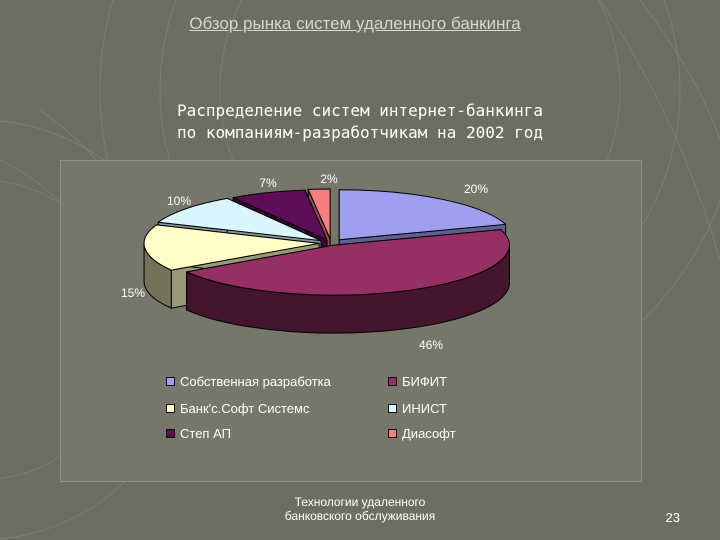  I want to click on legend-item-bifit: БИФИТ, so click(417, 381).